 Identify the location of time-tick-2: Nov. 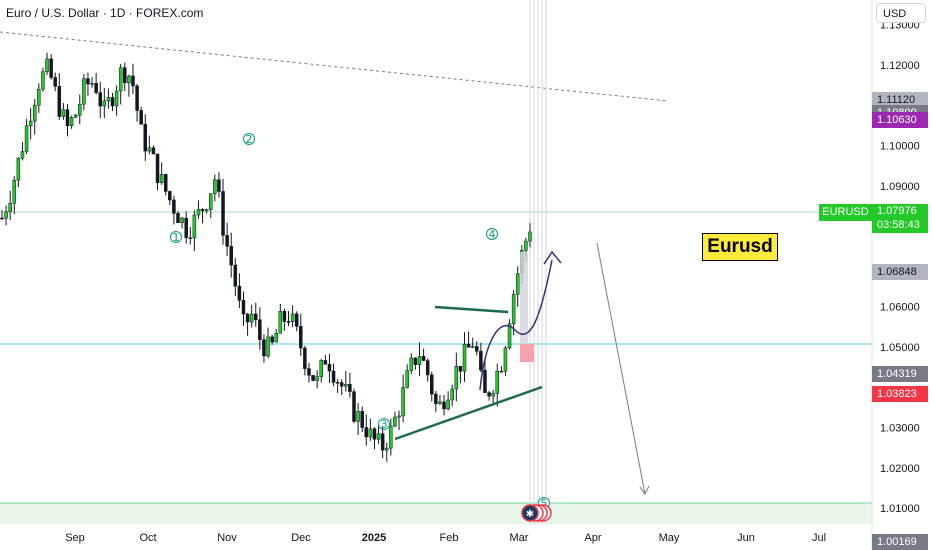
(227, 538).